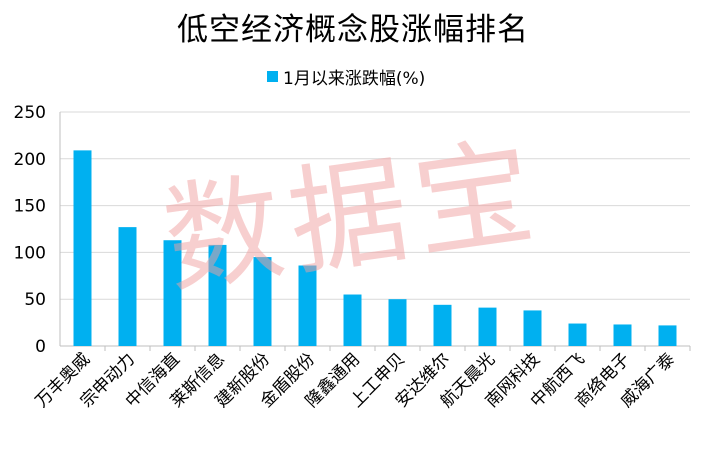  I want to click on legend-swatch, so click(272, 76).